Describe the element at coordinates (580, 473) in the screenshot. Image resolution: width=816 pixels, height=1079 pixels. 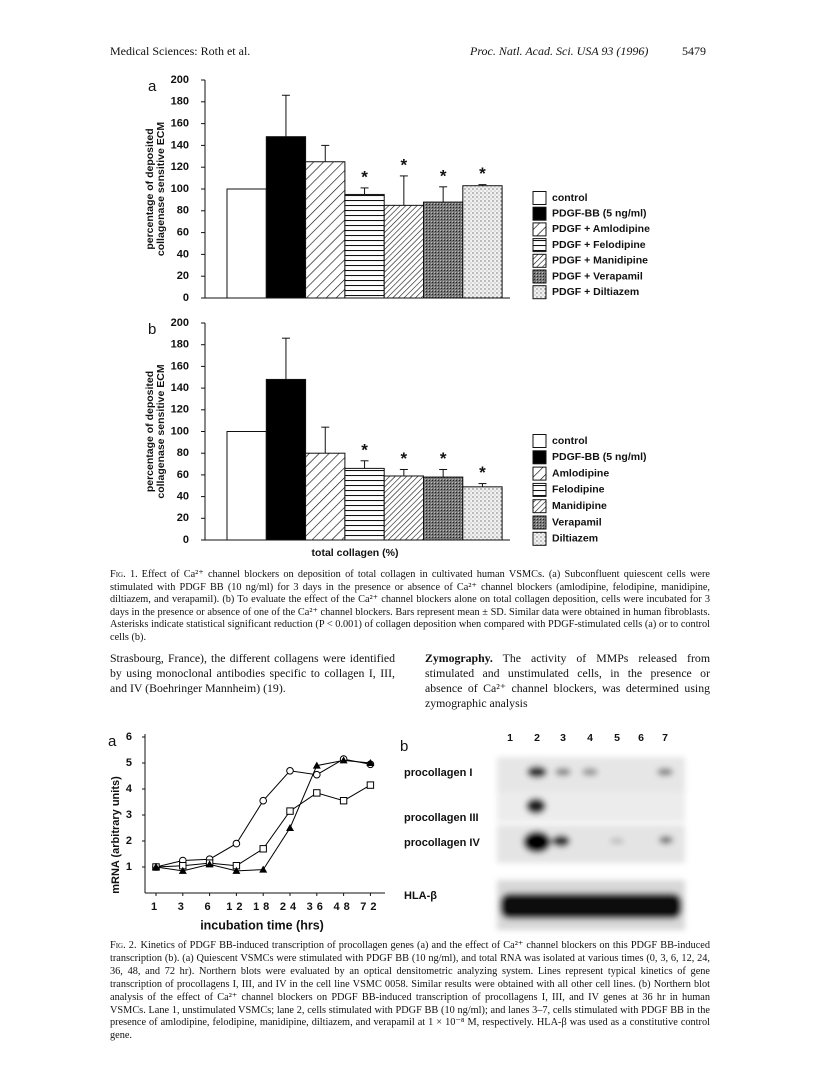
I see `legend-label: Amlodipine` at that location.